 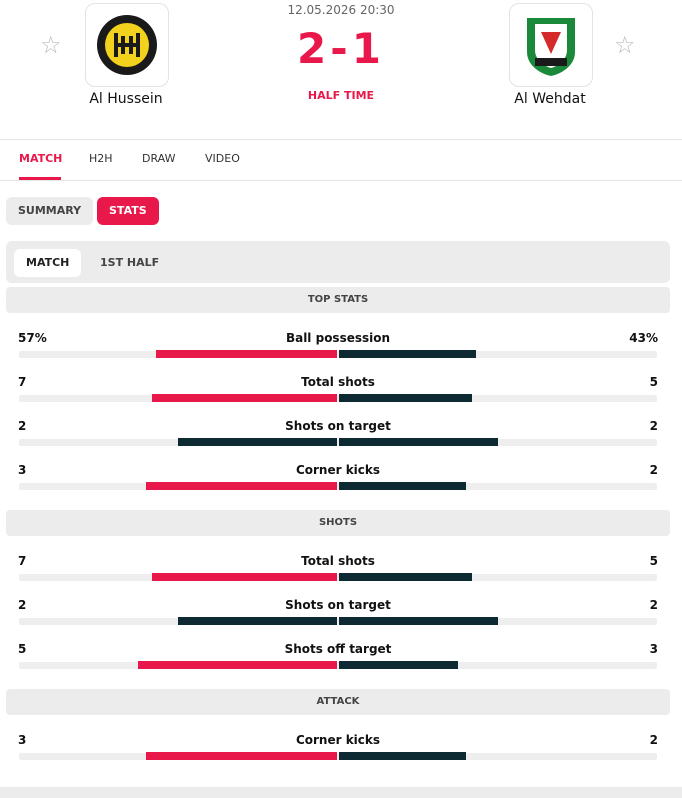 I want to click on period-tab: MATCH, so click(x=48, y=263).